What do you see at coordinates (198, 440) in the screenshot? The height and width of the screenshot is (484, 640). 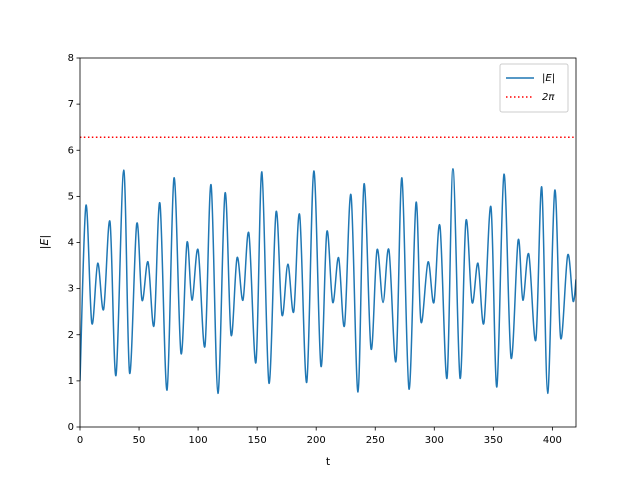 I see `x-tick-label: 100` at bounding box center [198, 440].